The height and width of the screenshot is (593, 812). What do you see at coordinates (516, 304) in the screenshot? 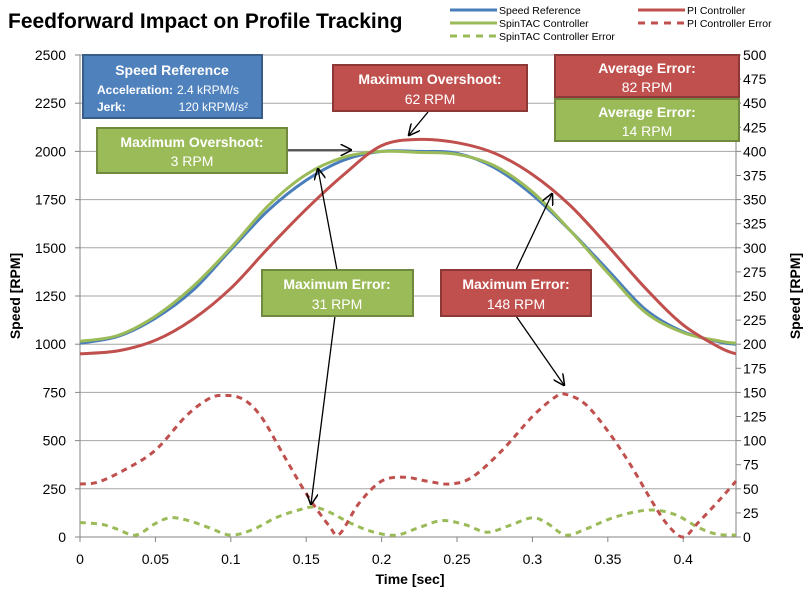
I see `svg-text: 148 RPM` at bounding box center [516, 304].